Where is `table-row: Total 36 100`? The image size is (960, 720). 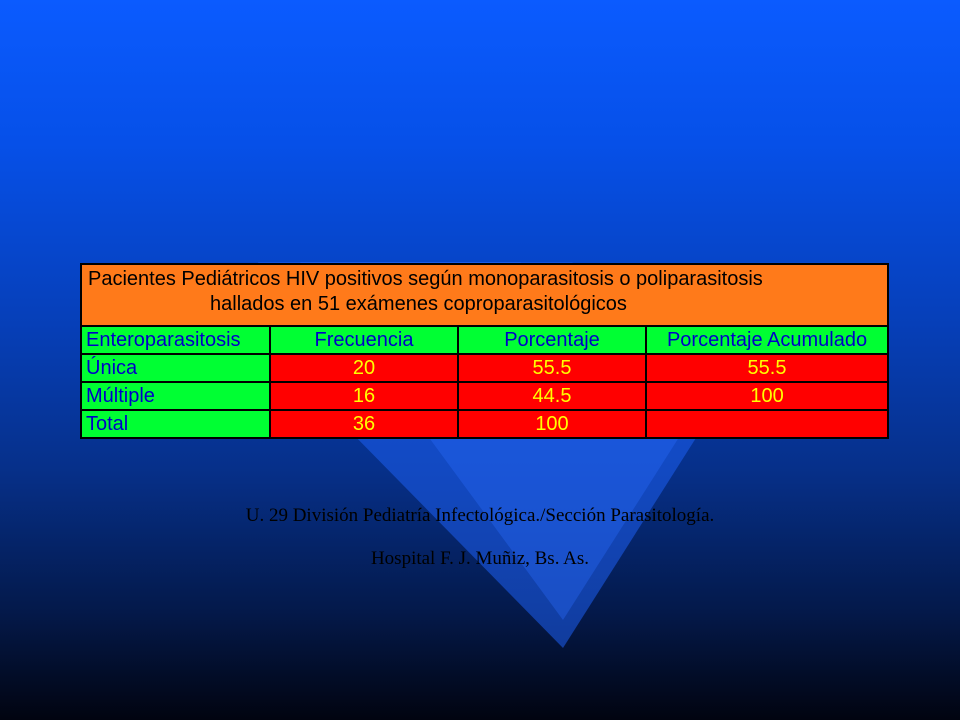
table-row: Total 36 100 is located at coordinates (485, 424).